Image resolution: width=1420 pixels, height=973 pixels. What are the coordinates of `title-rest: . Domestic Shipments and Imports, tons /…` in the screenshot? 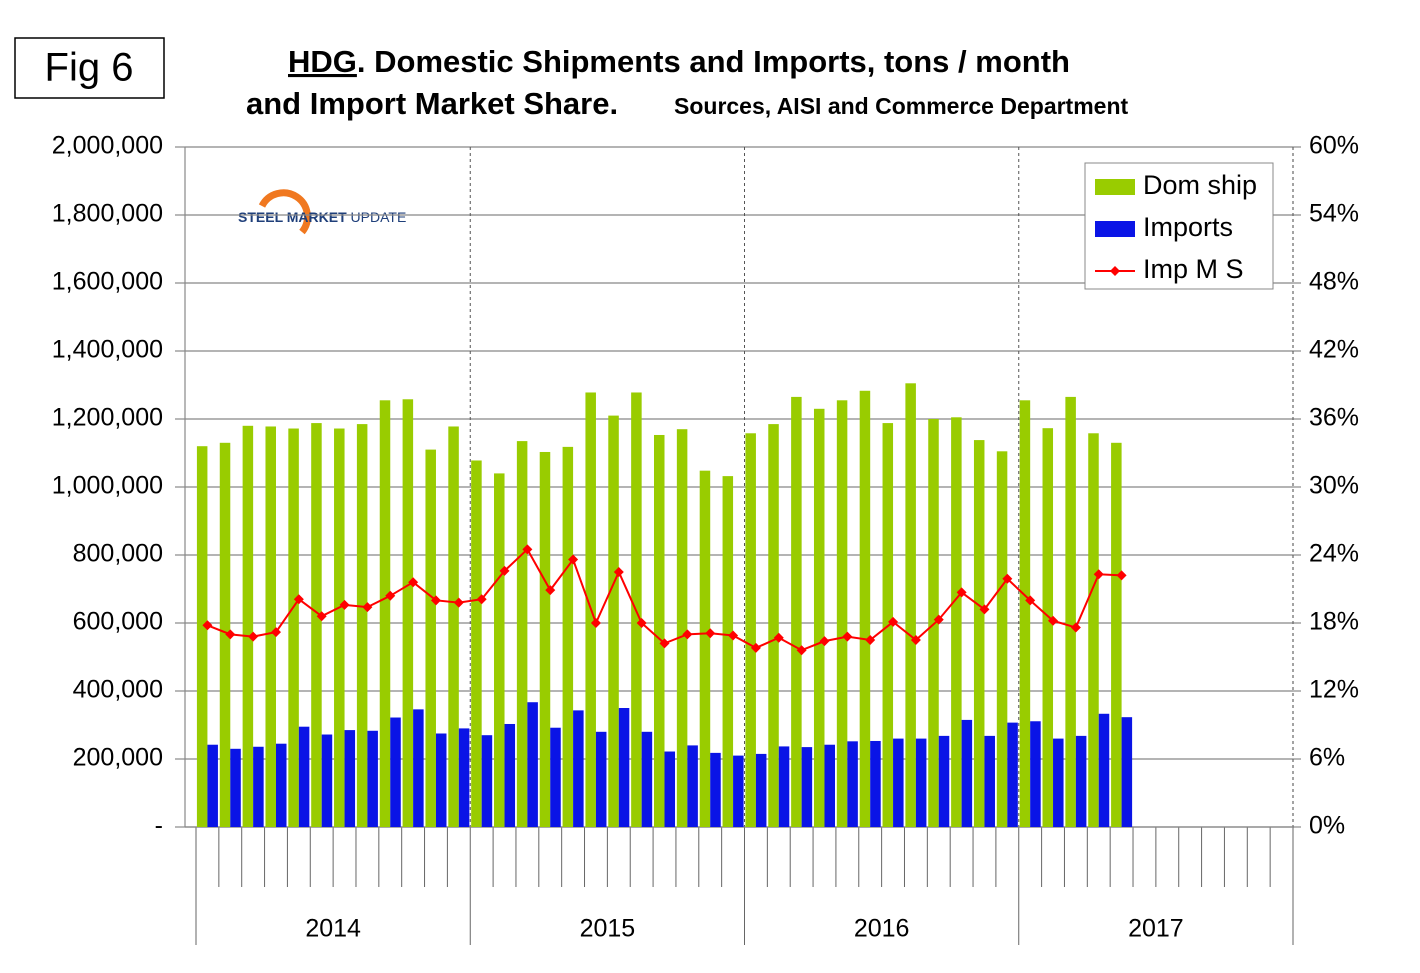 It's located at (713, 61).